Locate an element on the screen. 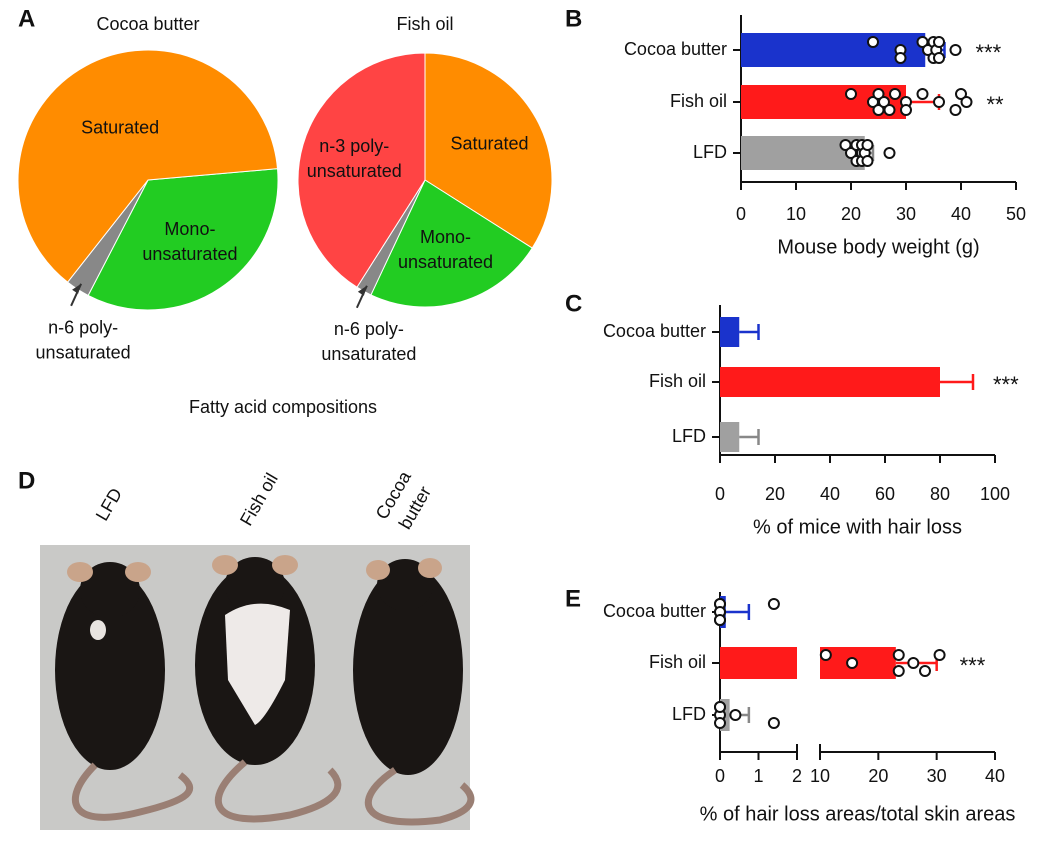  x-tick-label: 60 is located at coordinates (885, 494).